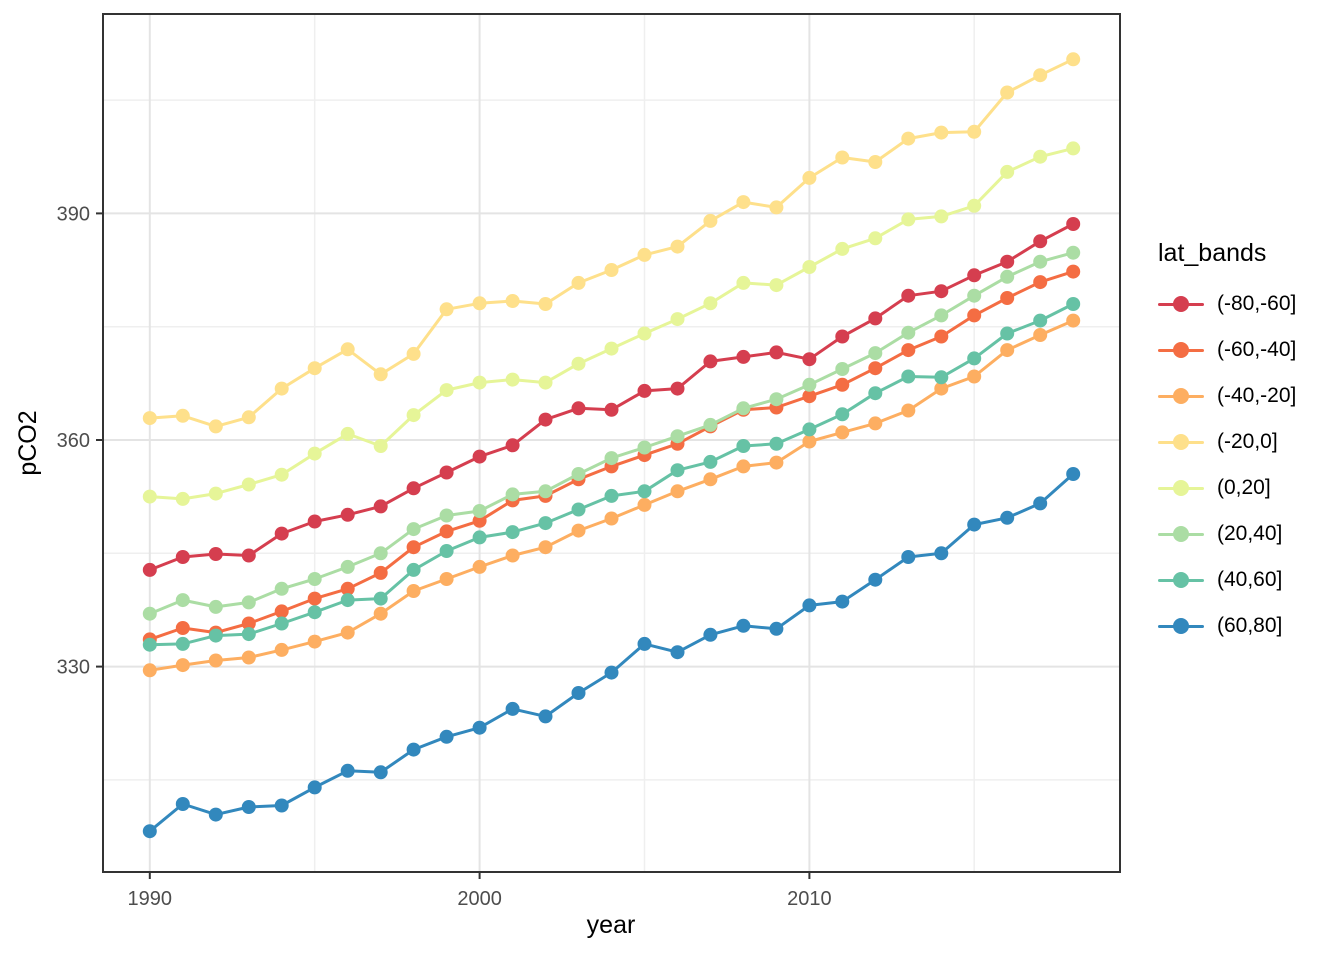 The image size is (1344, 960). I want to click on legend-label: (60,80], so click(1250, 625).